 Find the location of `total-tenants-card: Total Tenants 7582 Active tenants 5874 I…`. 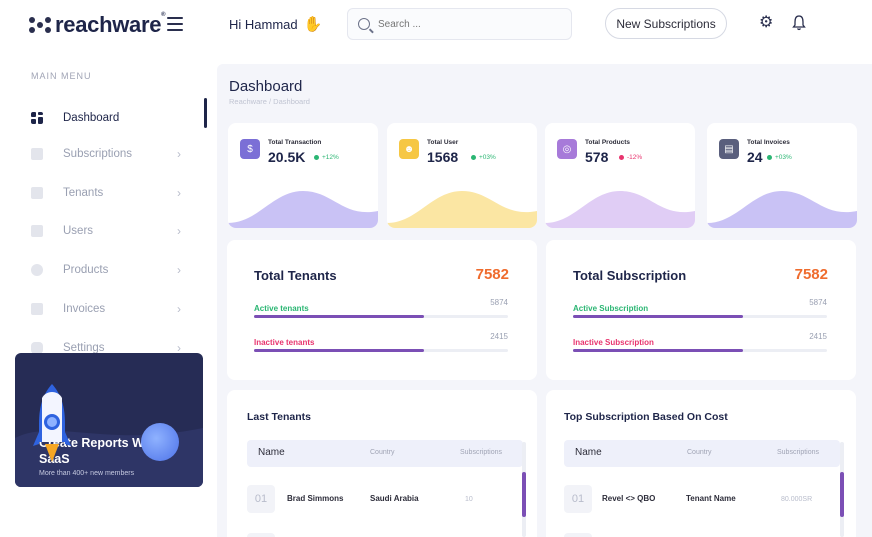

total-tenants-card: Total Tenants 7582 Active tenants 5874 I… is located at coordinates (382, 310).